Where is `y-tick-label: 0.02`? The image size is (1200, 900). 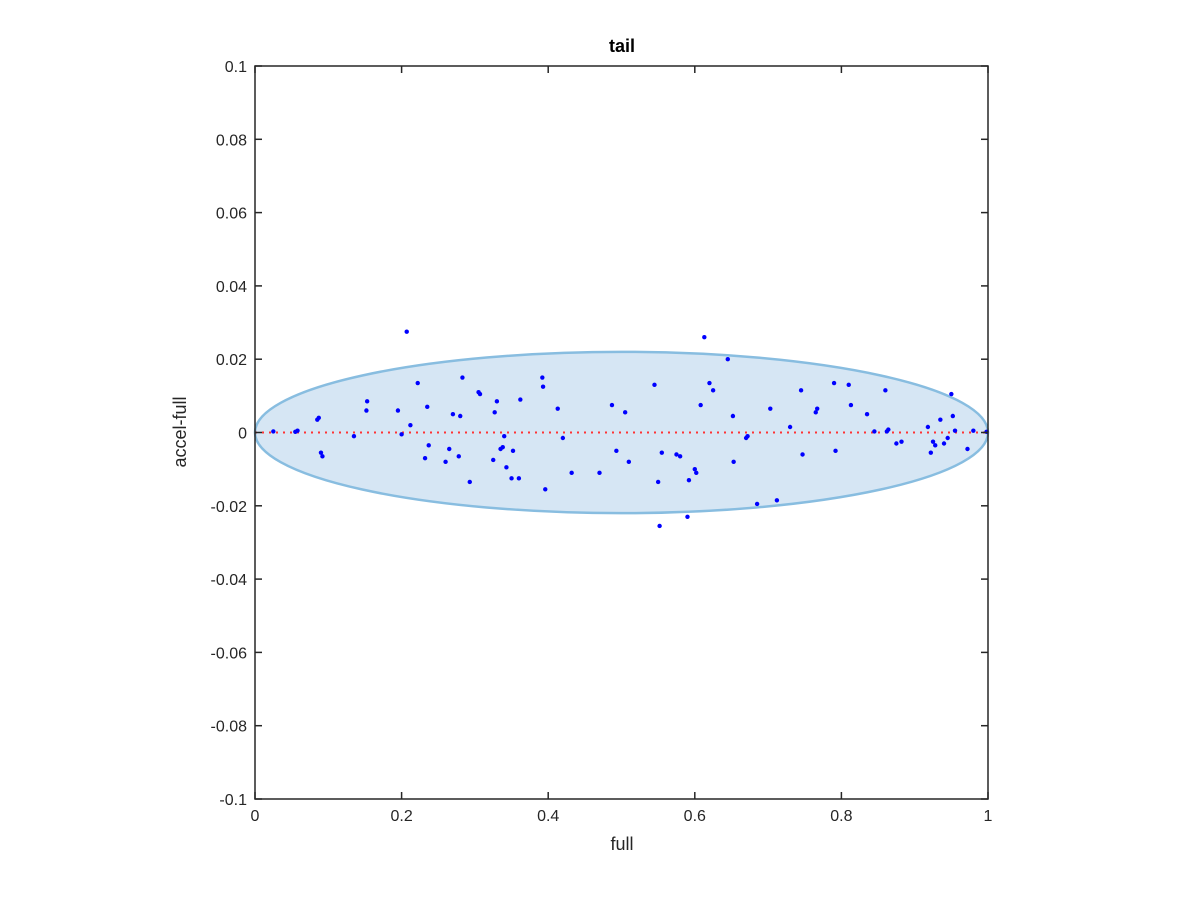 y-tick-label: 0.02 is located at coordinates (231, 360).